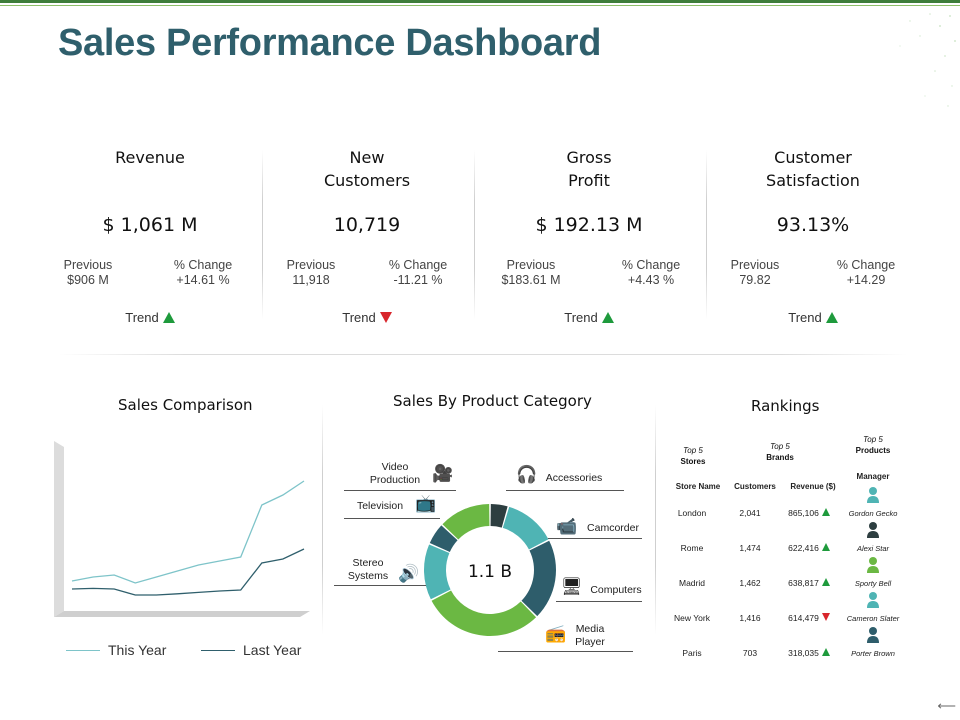 This screenshot has width=960, height=720. What do you see at coordinates (866, 280) in the screenshot?
I see `change-value: +14.29` at bounding box center [866, 280].